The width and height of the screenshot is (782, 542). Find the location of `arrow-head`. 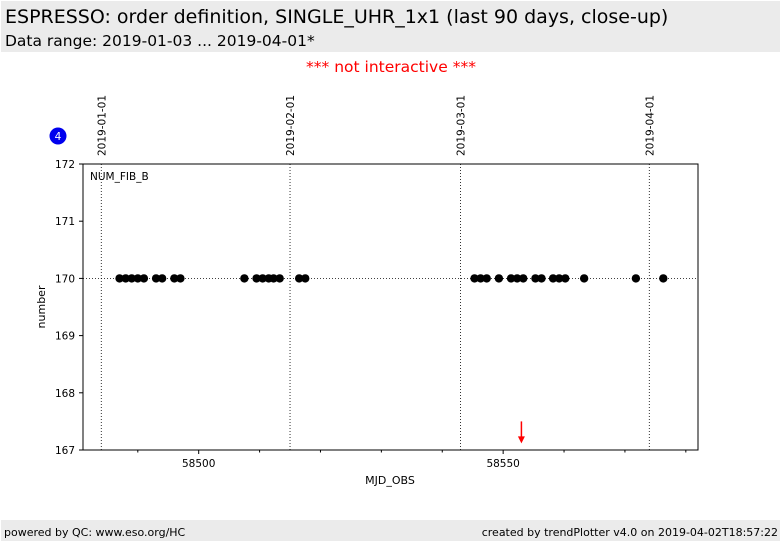

arrow-head is located at coordinates (521, 440).